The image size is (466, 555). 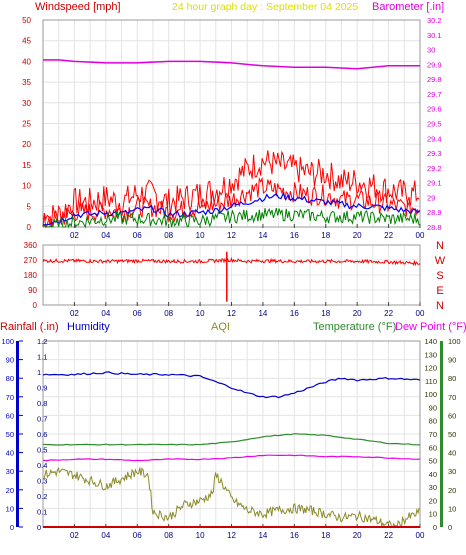 What do you see at coordinates (433, 461) in the screenshot?
I see `temperature-tick-label: 50` at bounding box center [433, 461].